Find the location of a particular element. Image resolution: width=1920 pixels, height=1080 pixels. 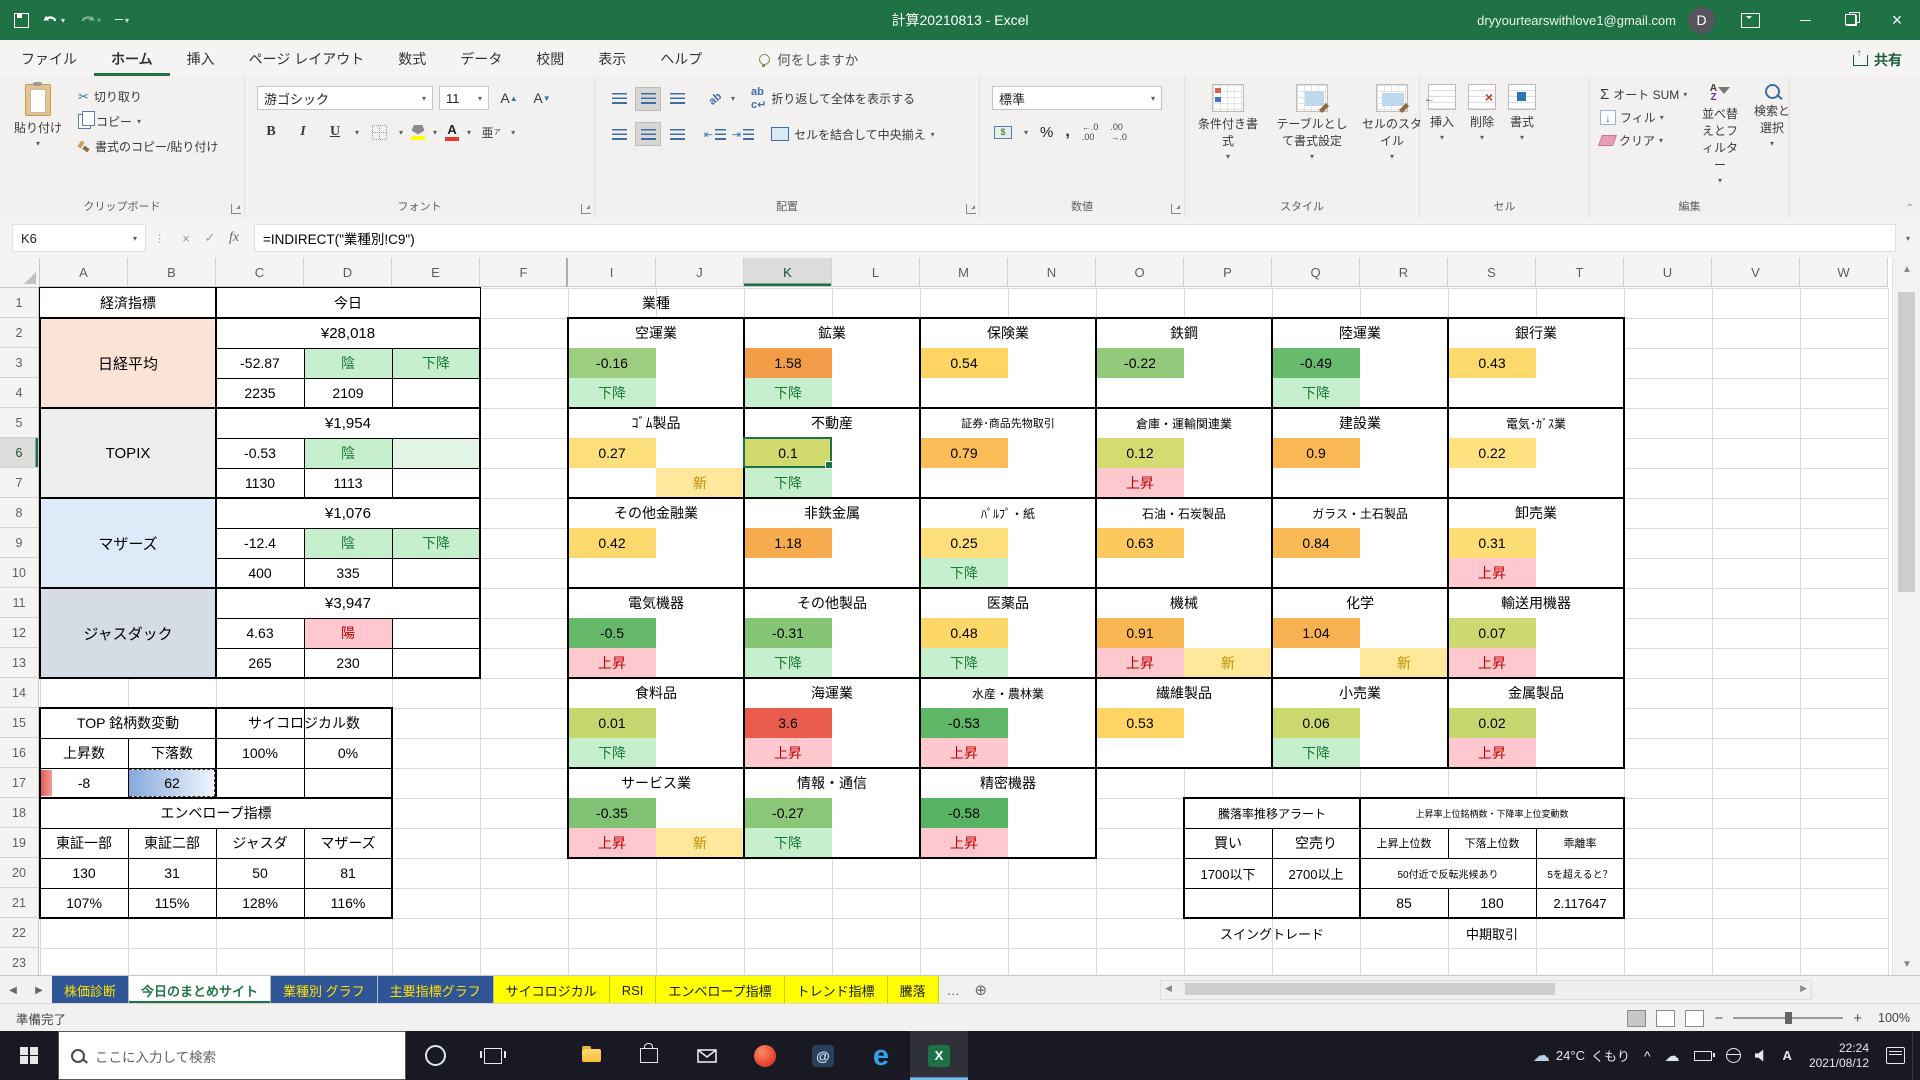

cell-I16: 下降 is located at coordinates (612, 753).